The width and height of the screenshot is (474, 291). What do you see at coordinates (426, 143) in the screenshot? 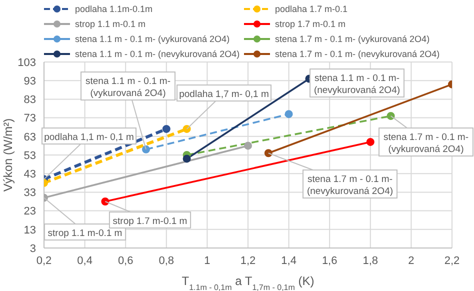
I see `annotation: stena 1.7 m - 0.1 m- (vykurovaná 2O4)` at bounding box center [426, 143].